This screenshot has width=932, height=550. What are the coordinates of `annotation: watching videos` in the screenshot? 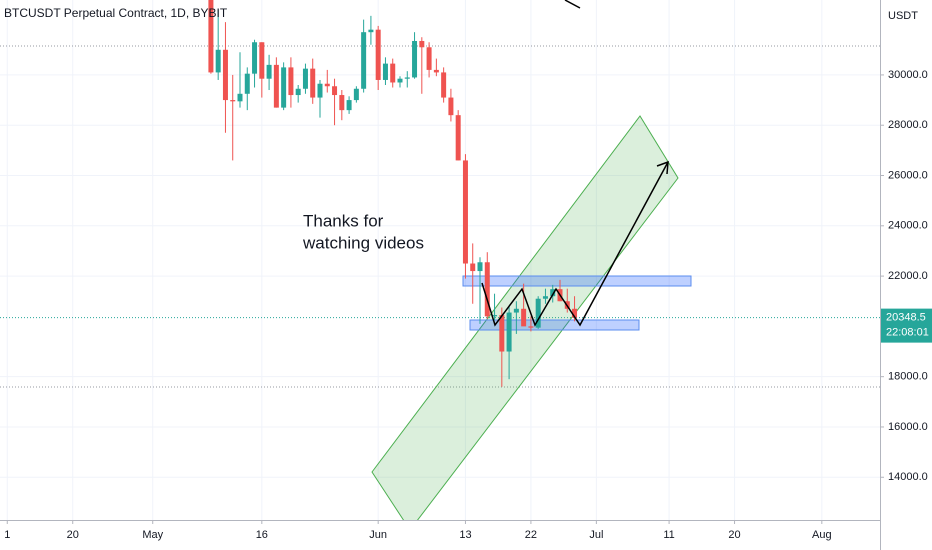 It's located at (363, 242).